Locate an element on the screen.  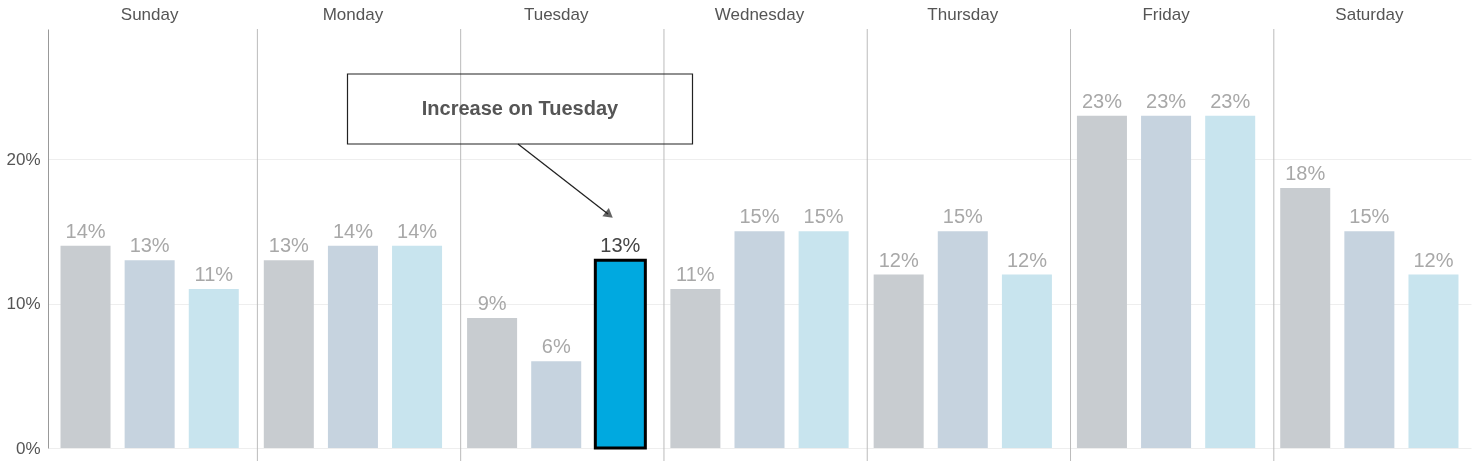
x-tick-label: Thursday is located at coordinates (963, 14).